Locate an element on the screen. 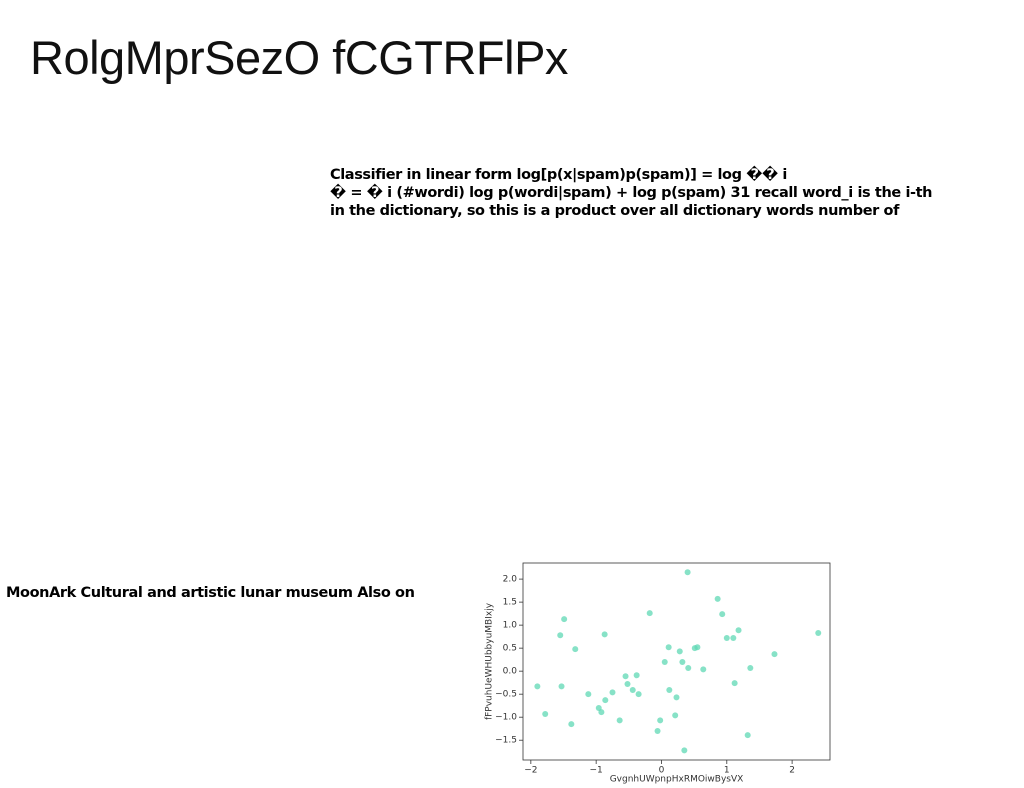 Image resolution: width=1024 pixels, height=788 pixels. title: RolgMprSezO fCGTRFlPx is located at coordinates (299, 57).